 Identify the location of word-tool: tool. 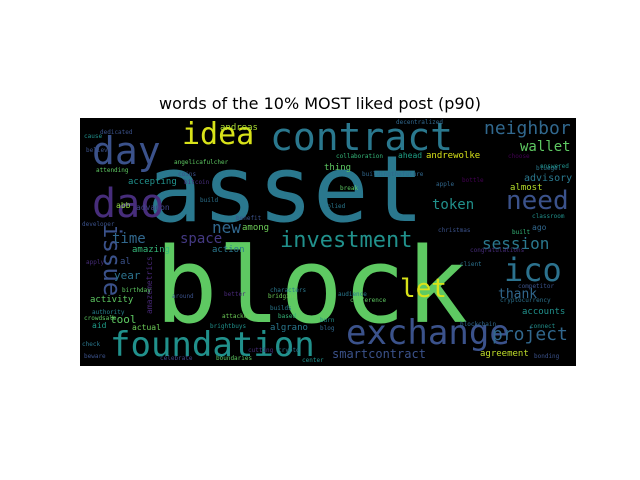
(123, 319).